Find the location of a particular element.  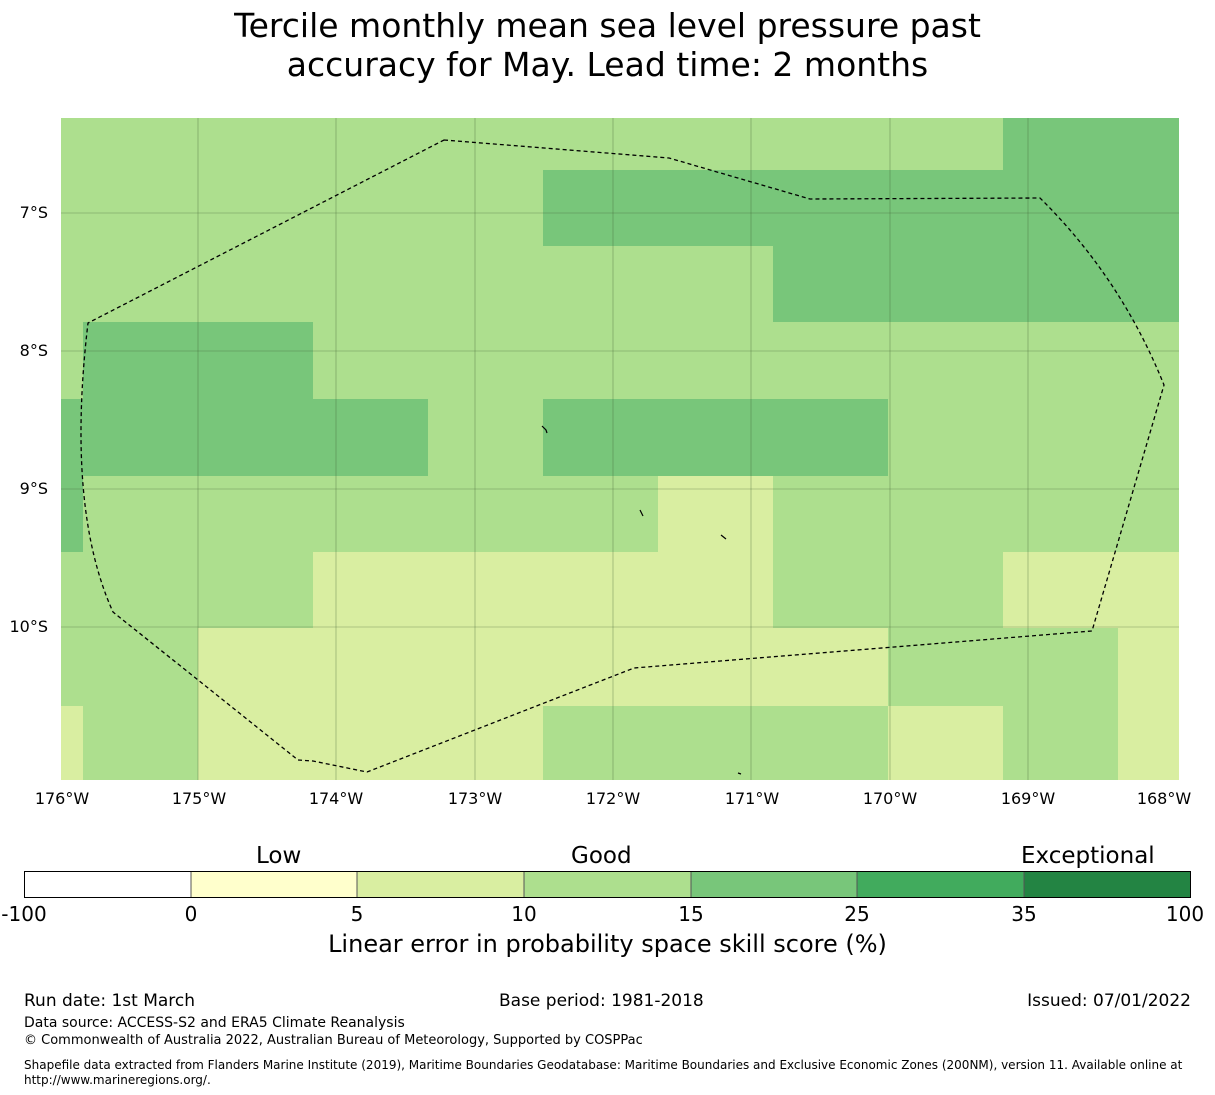

colorbar is located at coordinates (607, 884).